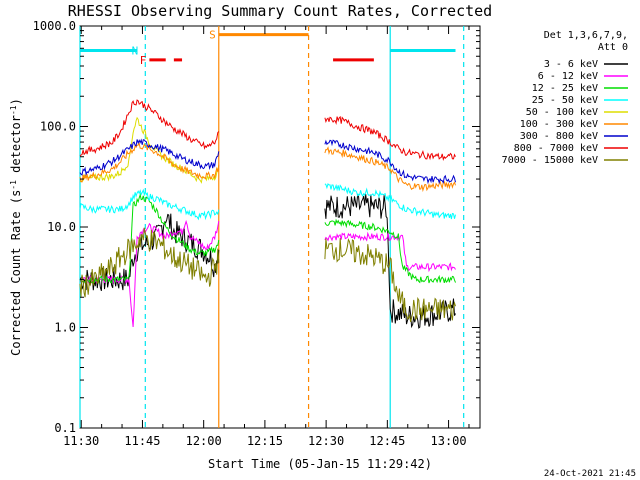 This screenshot has width=640, height=480. What do you see at coordinates (568, 76) in the screenshot?
I see `legend-entry-label: 6 - 12 keV` at bounding box center [568, 76].